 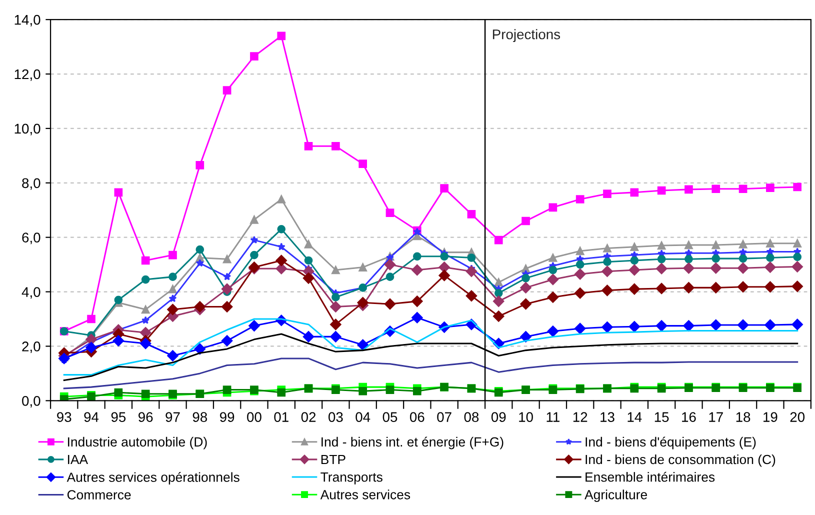 What do you see at coordinates (308, 417) in the screenshot?
I see `x-tick-label: 02` at bounding box center [308, 417].